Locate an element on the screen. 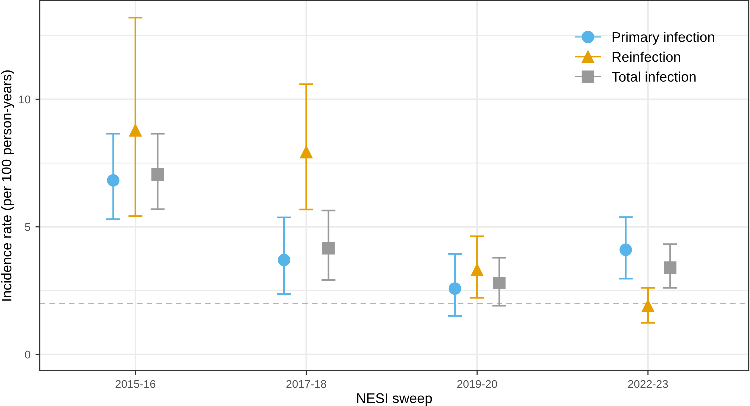 Image resolution: width=750 pixels, height=406 pixels. x-axis-title: NESI sweep is located at coordinates (394, 400).